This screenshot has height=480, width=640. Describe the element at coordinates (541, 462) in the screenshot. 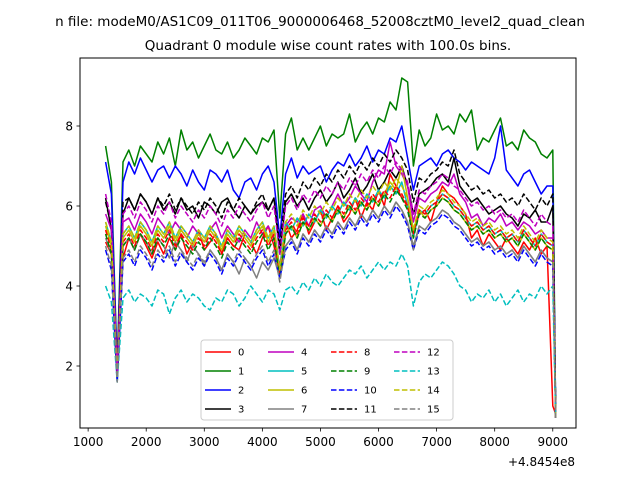

I see `x-offset-text: +4.8454e8` at that location.